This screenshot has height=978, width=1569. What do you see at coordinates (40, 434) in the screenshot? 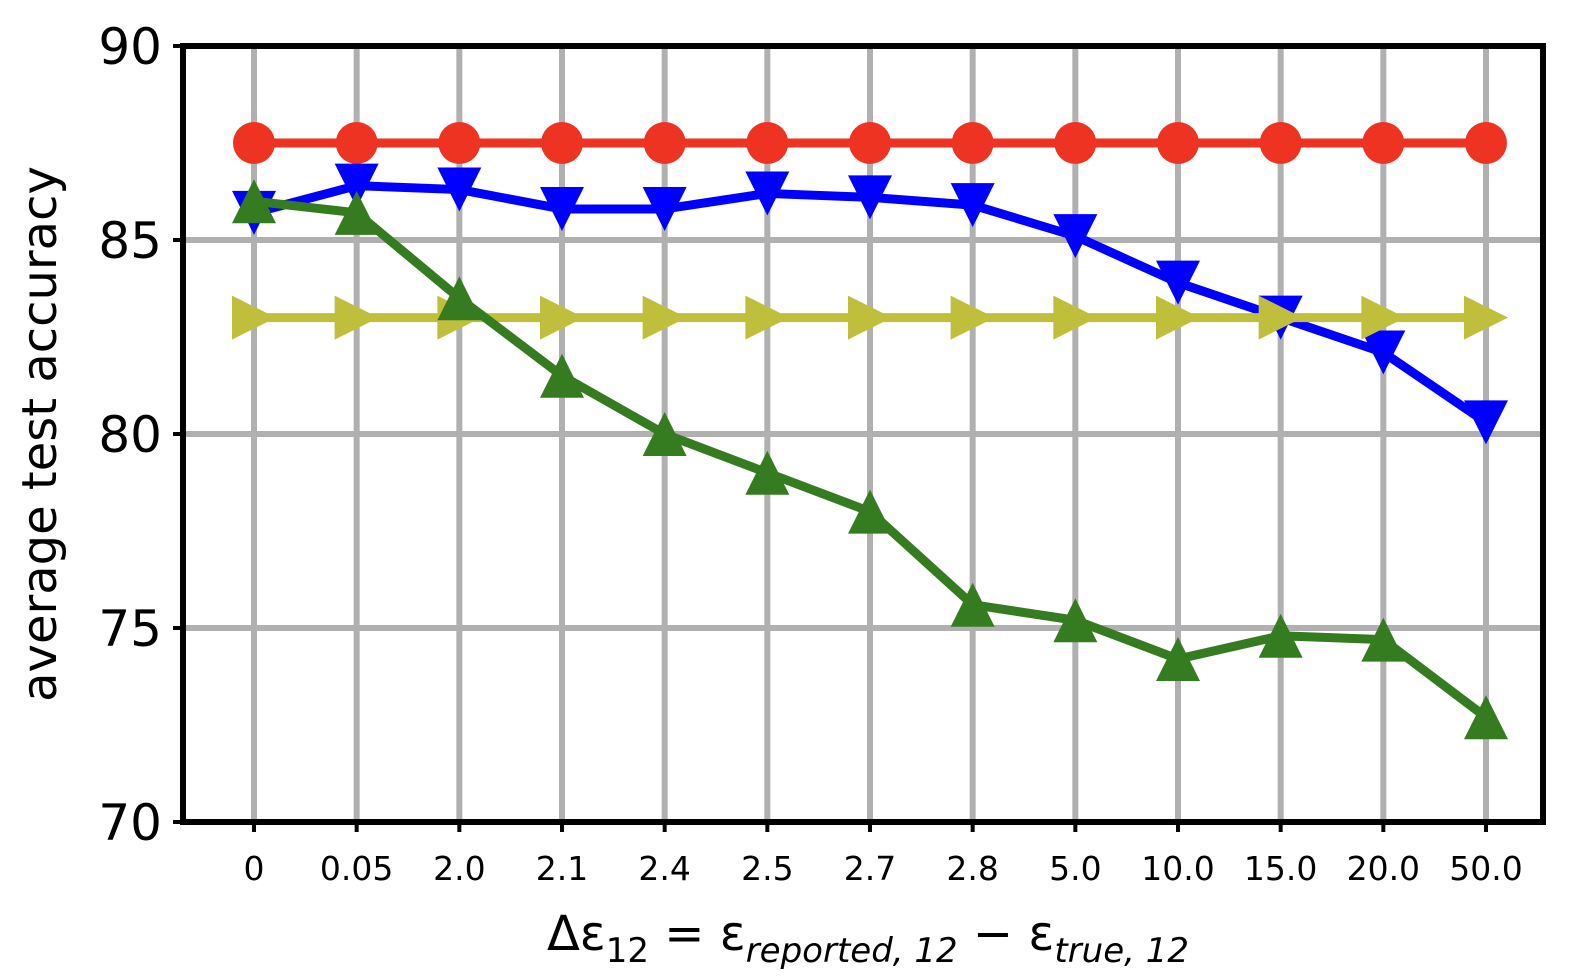
I see `y-axis-label: average test accuracy` at bounding box center [40, 434].